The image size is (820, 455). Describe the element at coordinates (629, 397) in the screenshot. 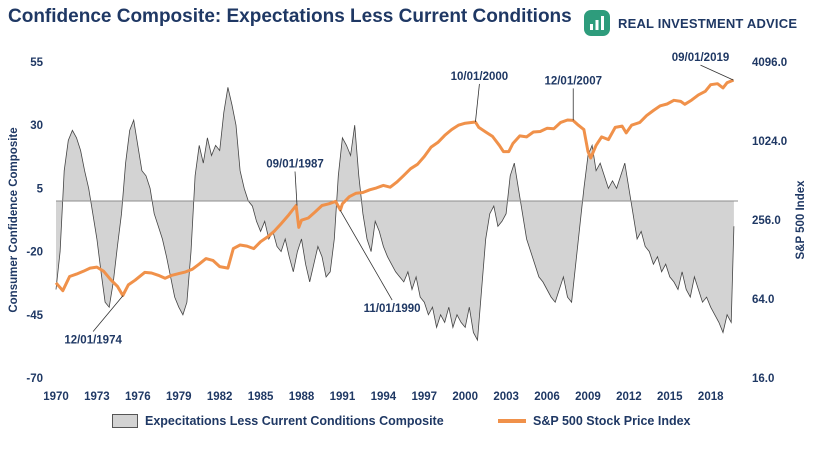

I see `x-tick-label: 2012` at that location.